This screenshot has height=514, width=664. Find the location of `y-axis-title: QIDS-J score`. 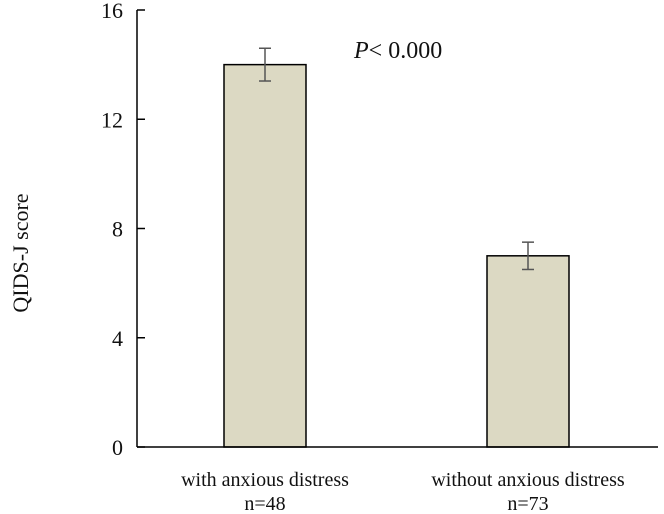

y-axis-title: QIDS-J score is located at coordinates (20, 252).